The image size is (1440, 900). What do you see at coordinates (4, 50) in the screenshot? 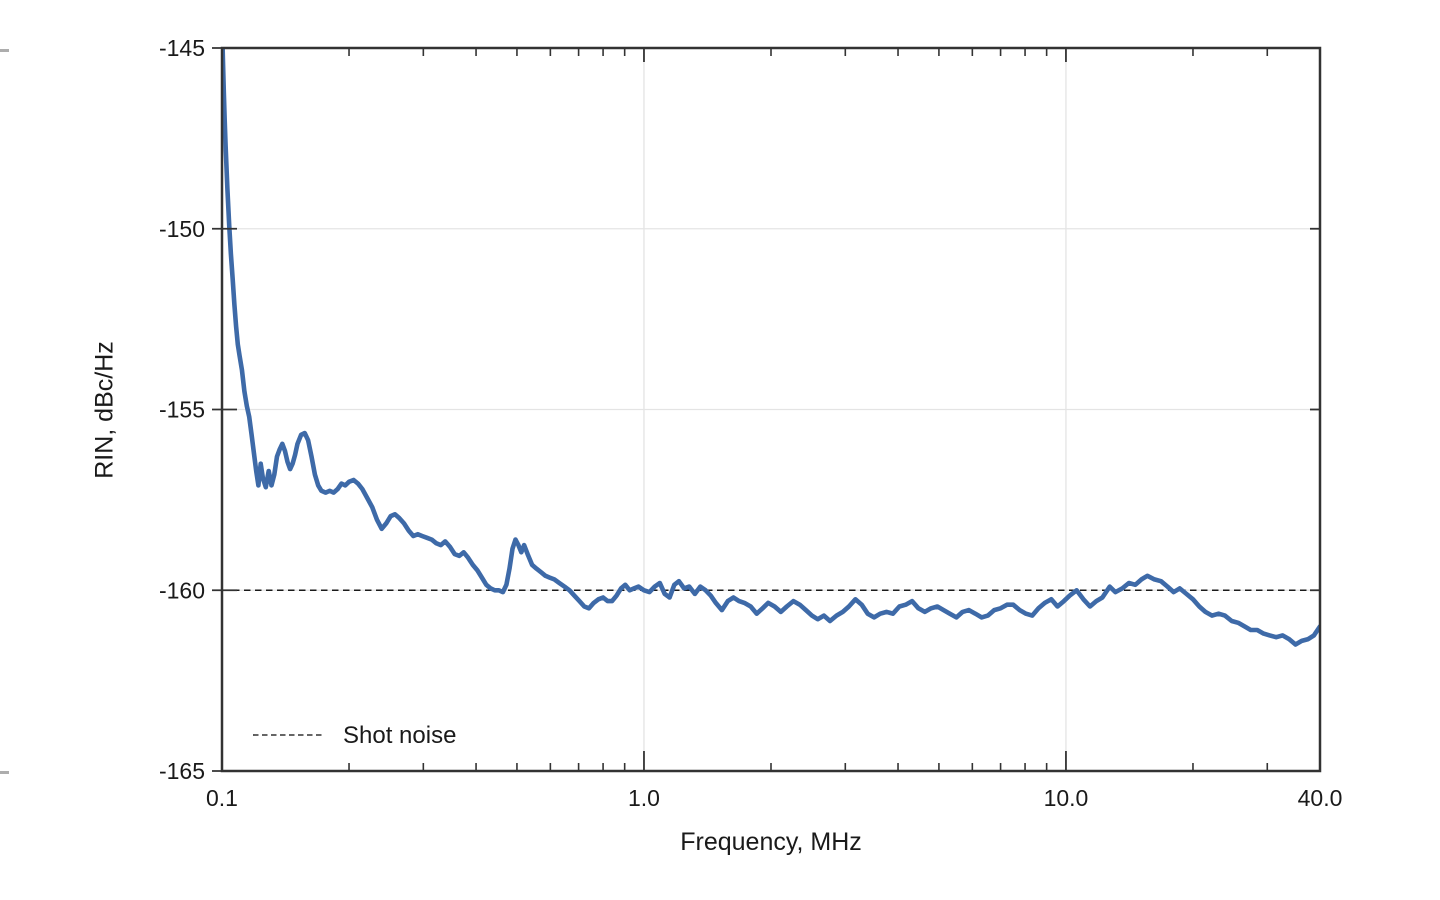
I see `crop-mark-top` at bounding box center [4, 50].